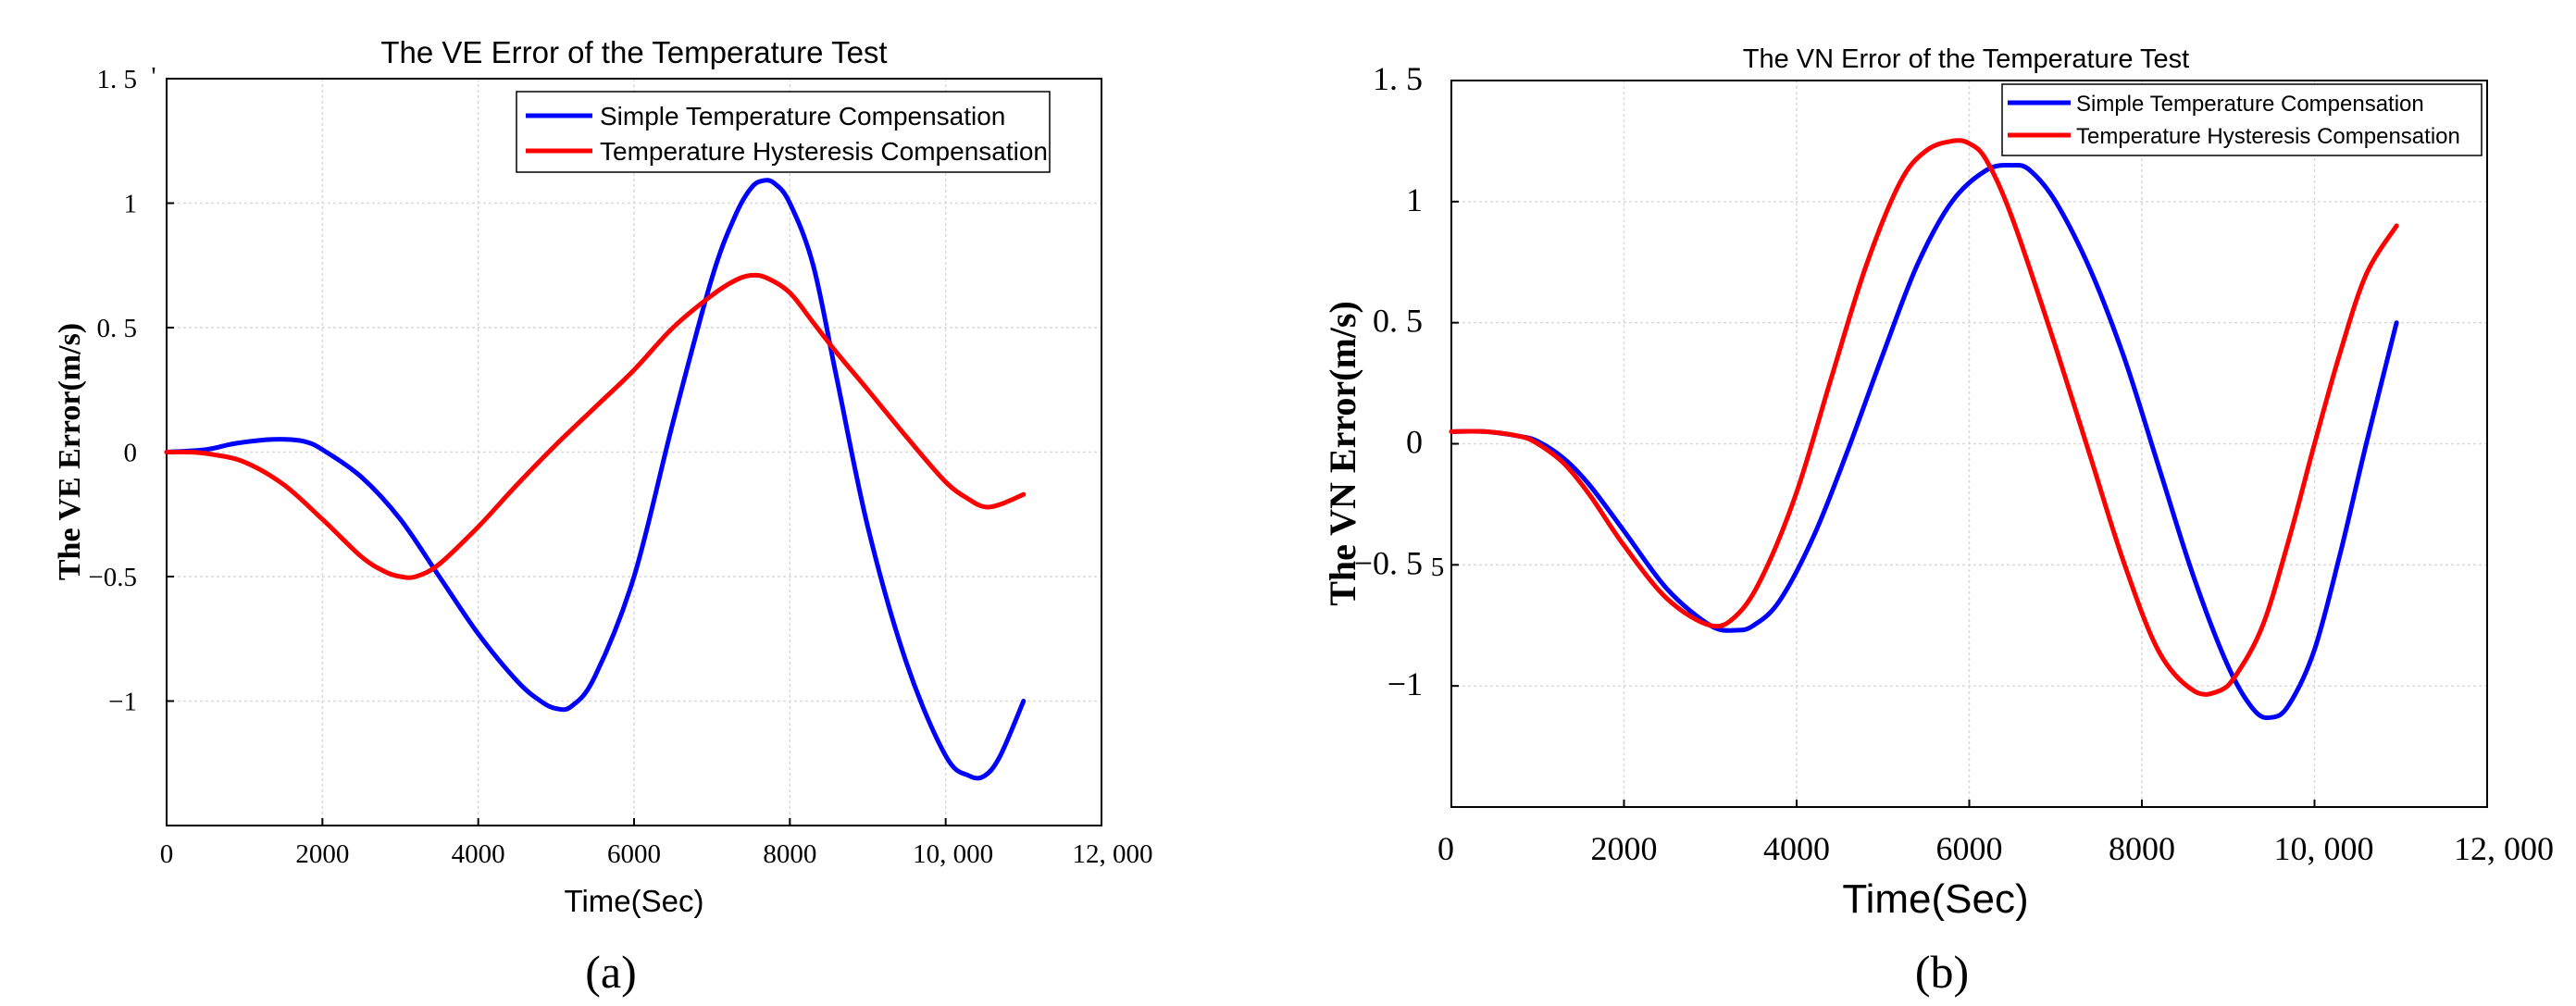  I want to click on chart-b-ytick-label: 1, so click(1414, 200).